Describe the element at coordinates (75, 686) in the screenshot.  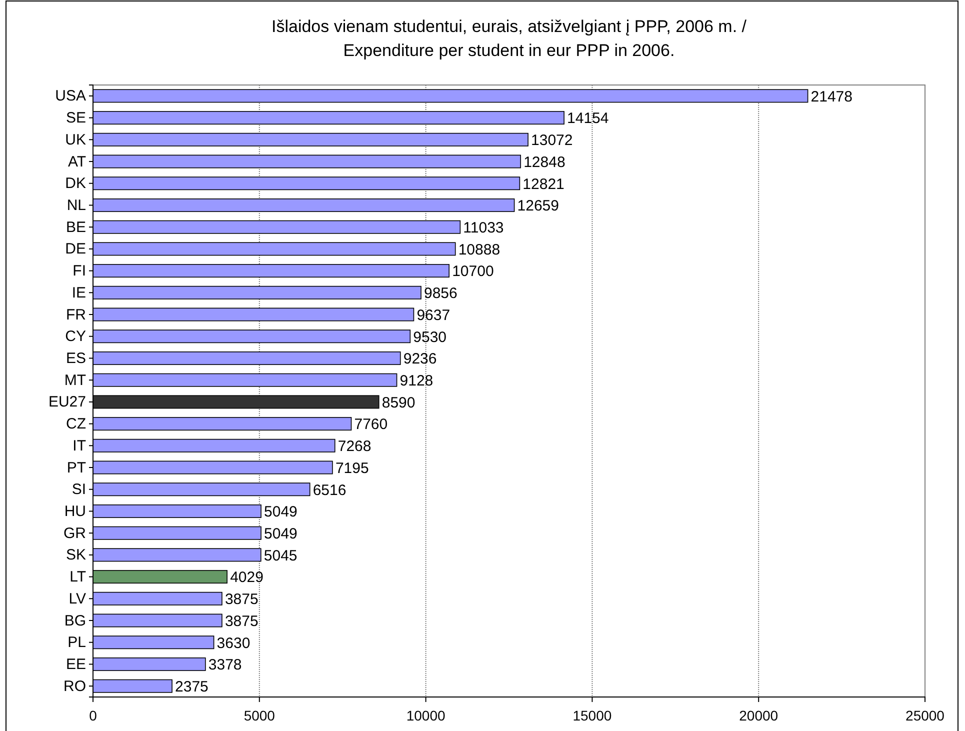
I see `y-tick-label: RO` at that location.